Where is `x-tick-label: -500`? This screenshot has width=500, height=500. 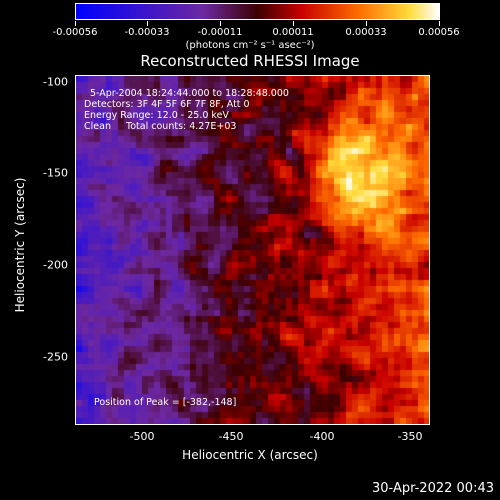 x-tick-label: -500 is located at coordinates (142, 436).